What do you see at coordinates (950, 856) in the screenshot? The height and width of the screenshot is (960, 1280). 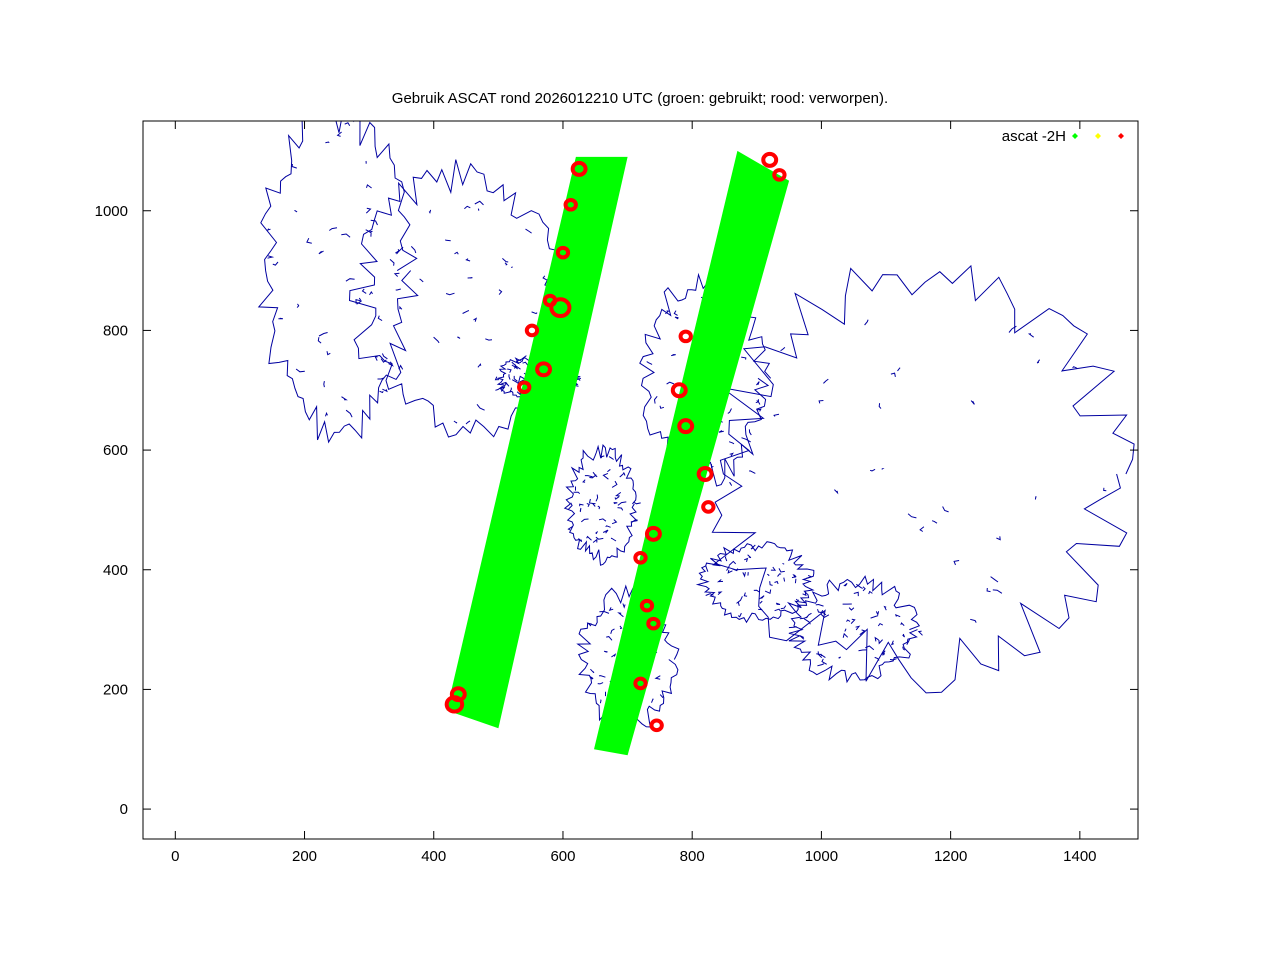 I see `x-tick-label: 1200` at bounding box center [950, 856].